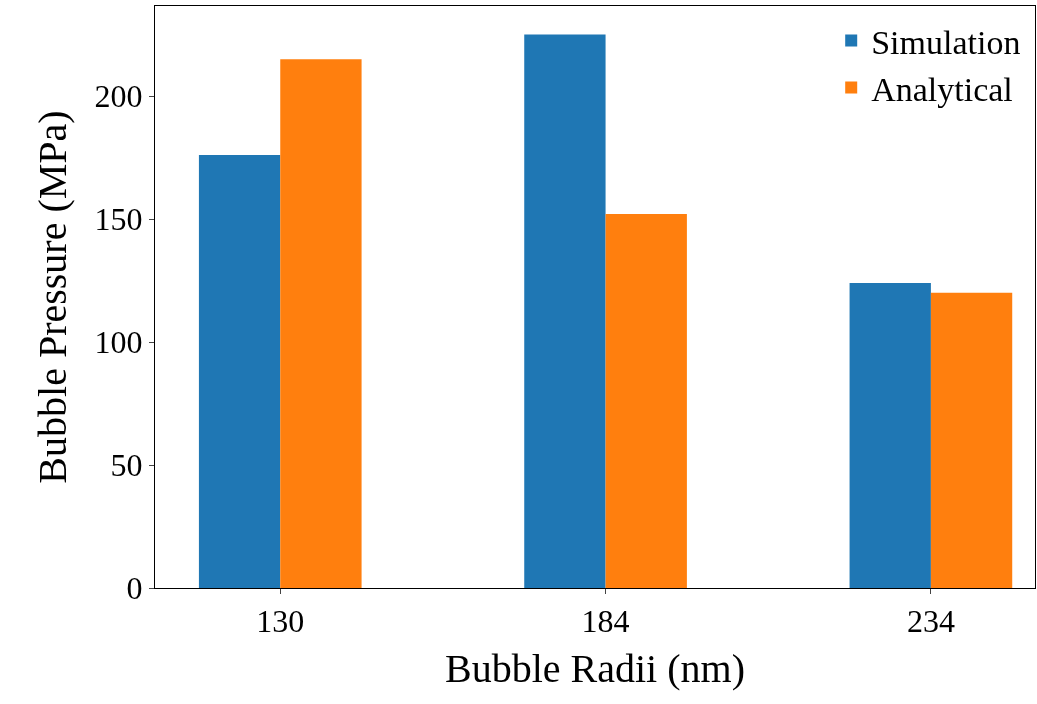 The width and height of the screenshot is (1037, 704). What do you see at coordinates (930, 621) in the screenshot?
I see `x-tick-label: 234` at bounding box center [930, 621].